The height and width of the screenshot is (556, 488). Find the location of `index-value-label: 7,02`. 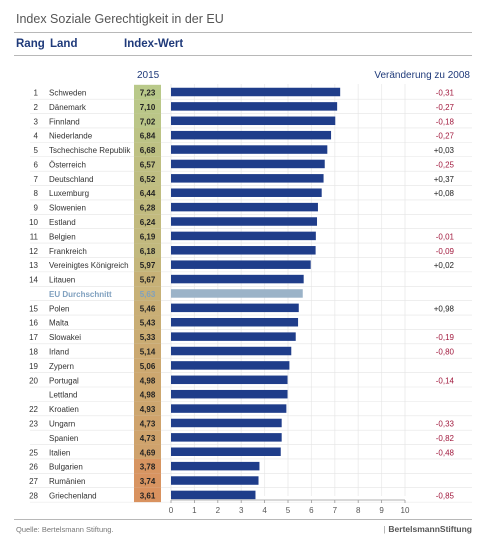

index-value-label: 7,02 is located at coordinates (148, 121).